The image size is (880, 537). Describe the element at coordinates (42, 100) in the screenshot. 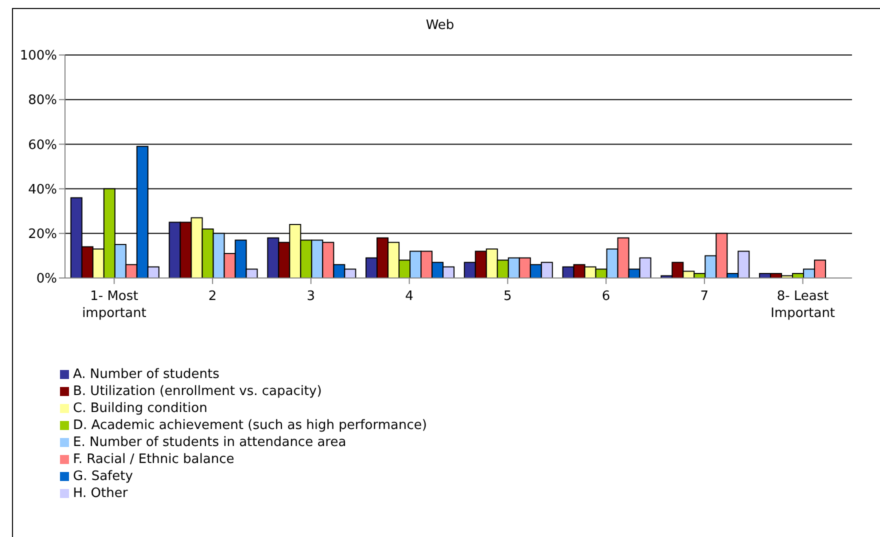

I see `y-tick-label: 80%` at that location.